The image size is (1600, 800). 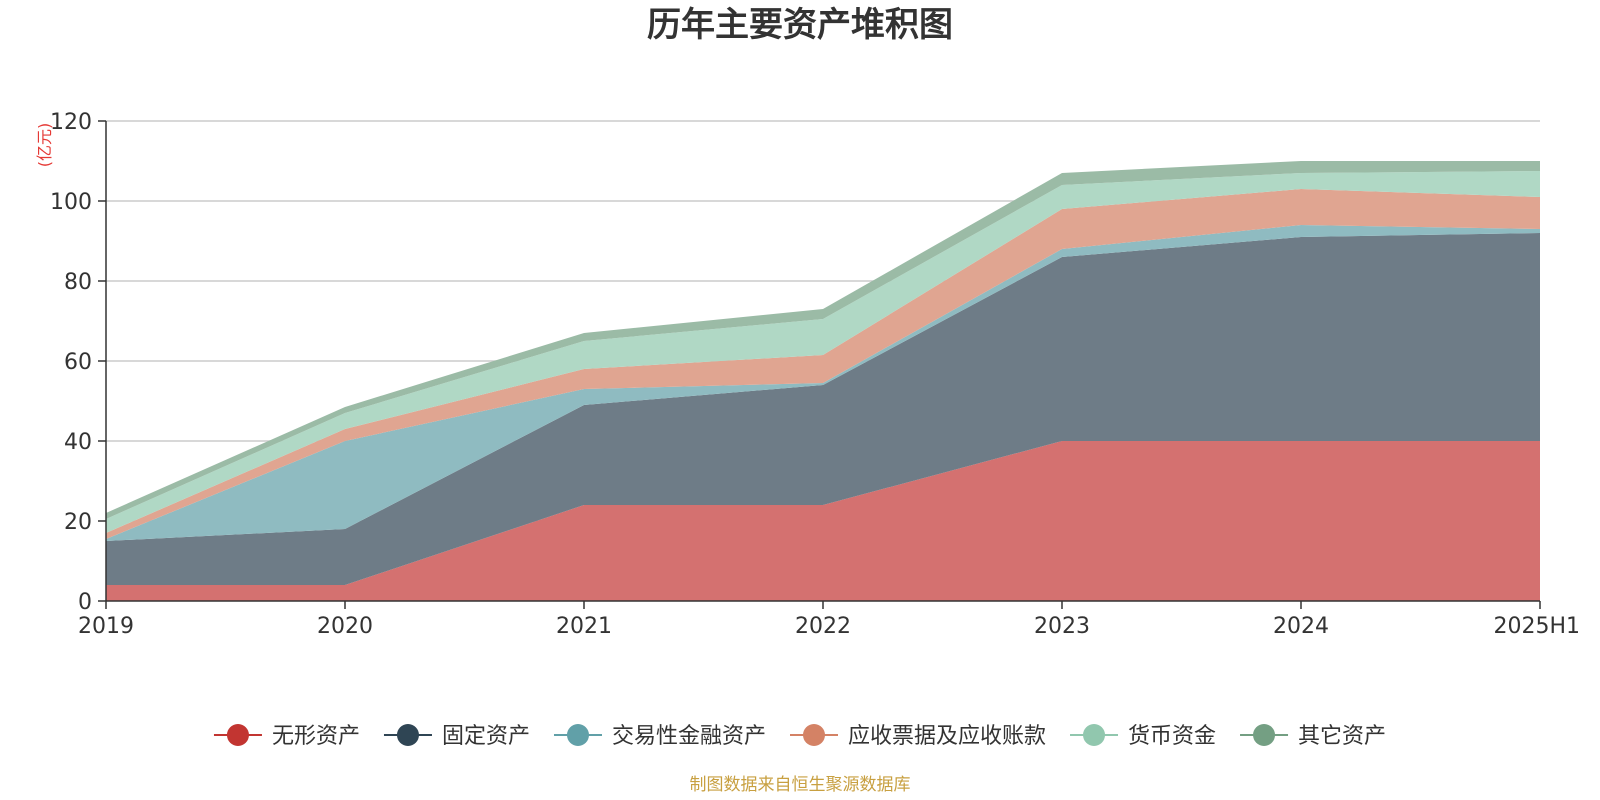 I want to click on x-tick-label: 2024, so click(x=1301, y=626).